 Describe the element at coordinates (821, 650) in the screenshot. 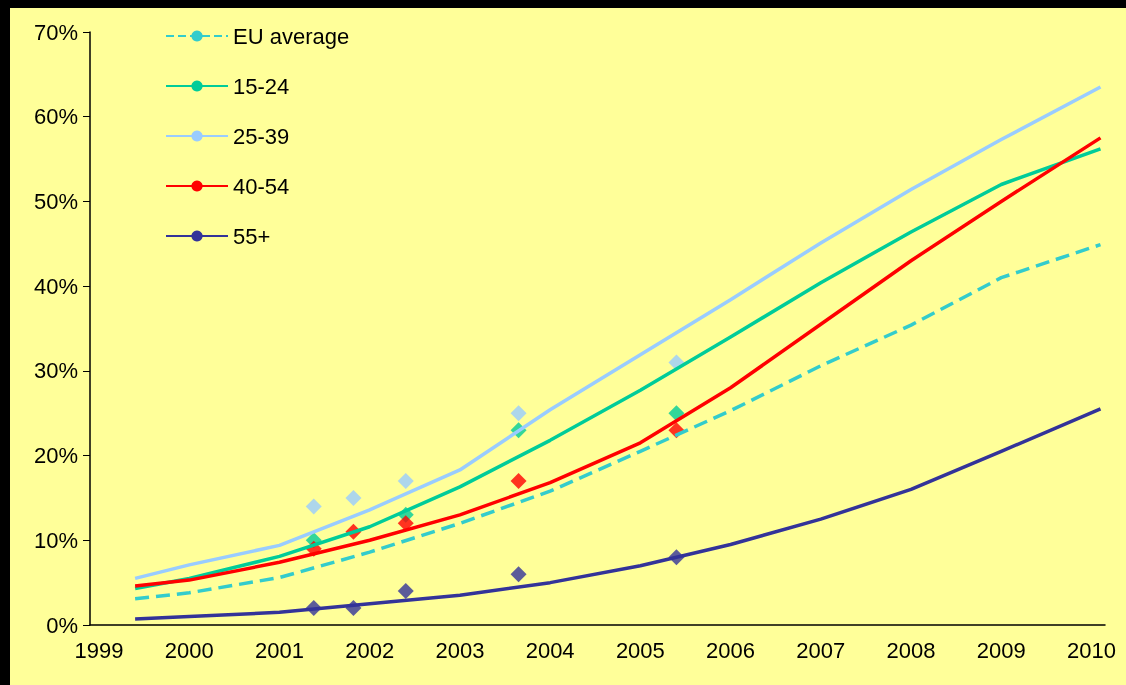

I see `x-tick-label: 2007` at that location.